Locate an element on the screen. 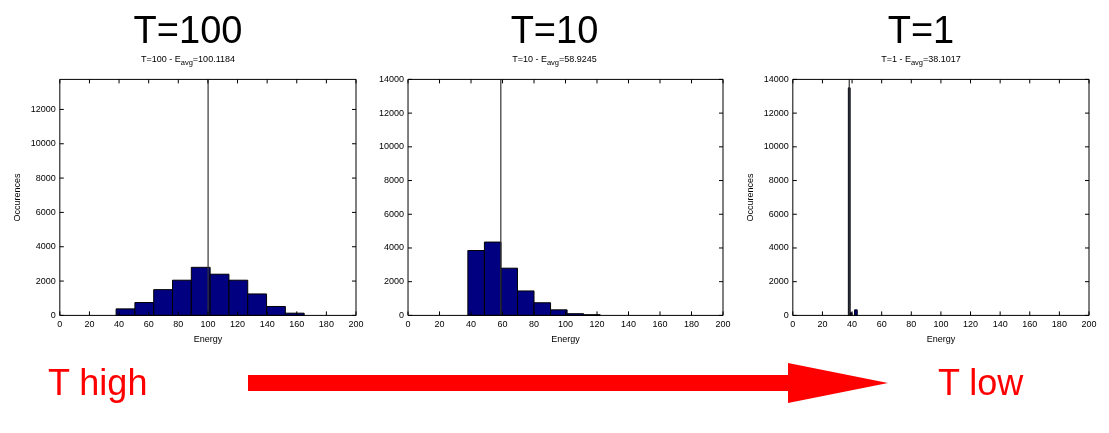 The height and width of the screenshot is (433, 1109). chart-subtitle: T=1 - E$_{avg}$=38.1017 is located at coordinates (921, 61).